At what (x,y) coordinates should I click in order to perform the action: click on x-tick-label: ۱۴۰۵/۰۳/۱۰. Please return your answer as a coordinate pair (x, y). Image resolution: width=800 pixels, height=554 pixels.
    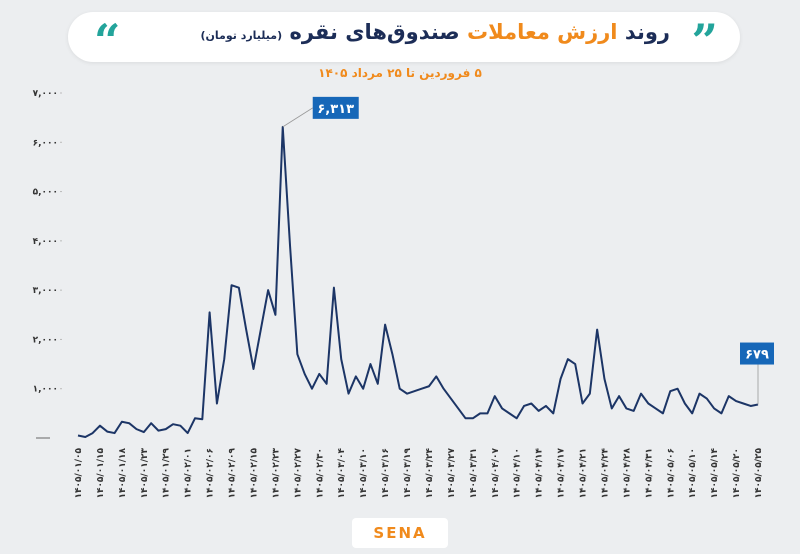
    Looking at the image, I should click on (364, 473).